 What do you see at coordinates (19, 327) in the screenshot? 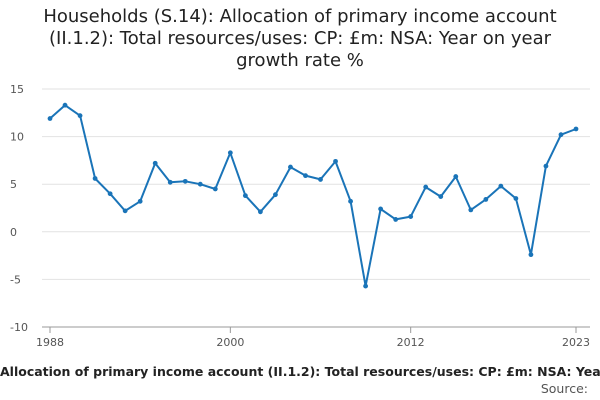
I see `y-tick-label: -10` at bounding box center [19, 327].